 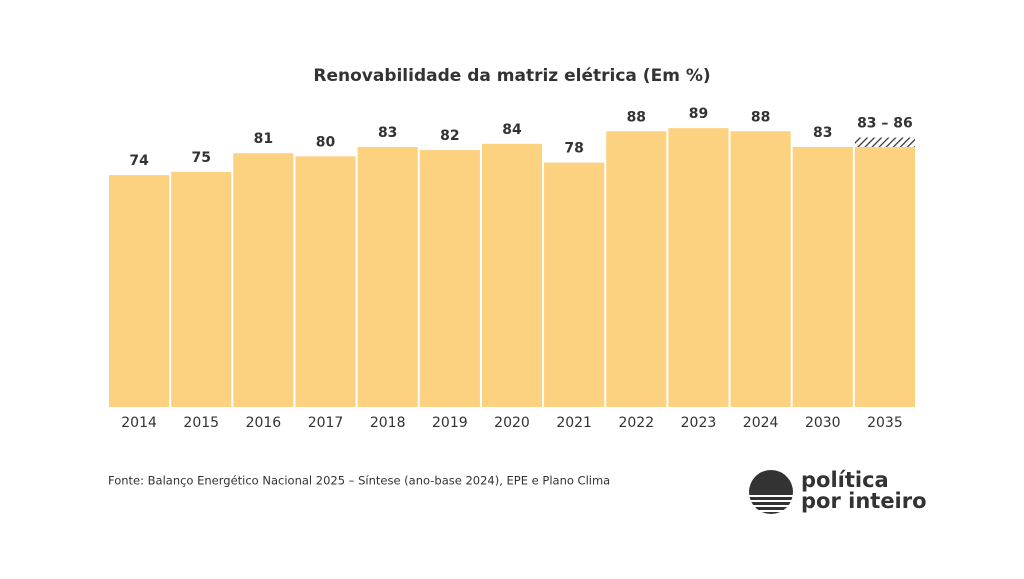 I want to click on x-tick-label: 2016, so click(x=264, y=423).